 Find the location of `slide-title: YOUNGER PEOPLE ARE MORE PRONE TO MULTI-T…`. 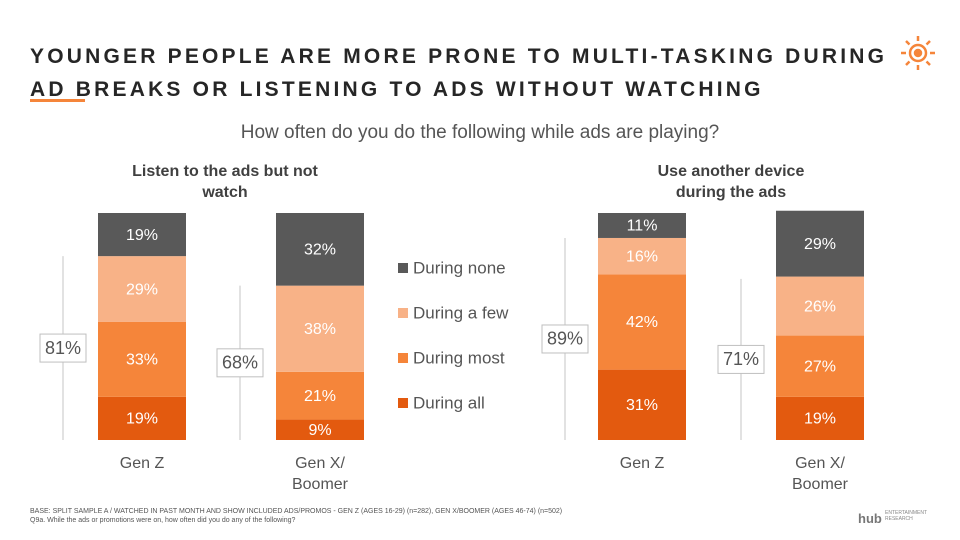

slide-title: YOUNGER PEOPLE ARE MORE PRONE TO MULTI-T… is located at coordinates (459, 73).